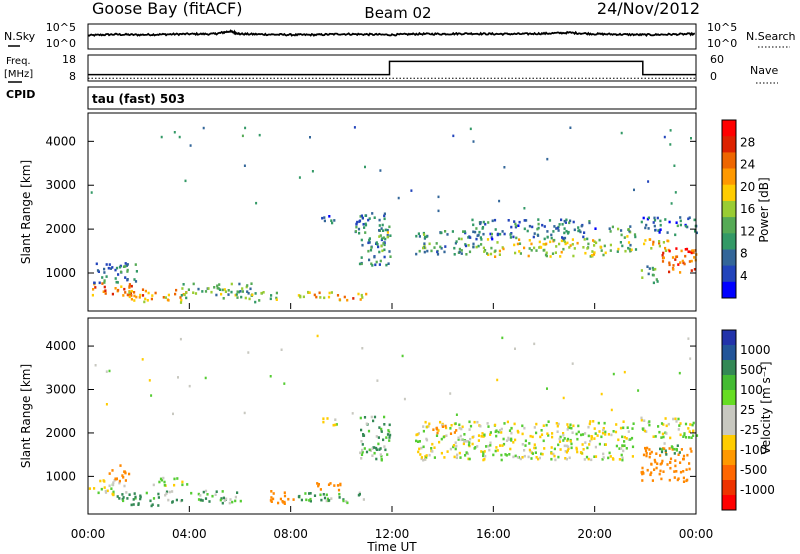  Describe the element at coordinates (60, 476) in the screenshot. I see `y-tick-label: 1000` at that location.